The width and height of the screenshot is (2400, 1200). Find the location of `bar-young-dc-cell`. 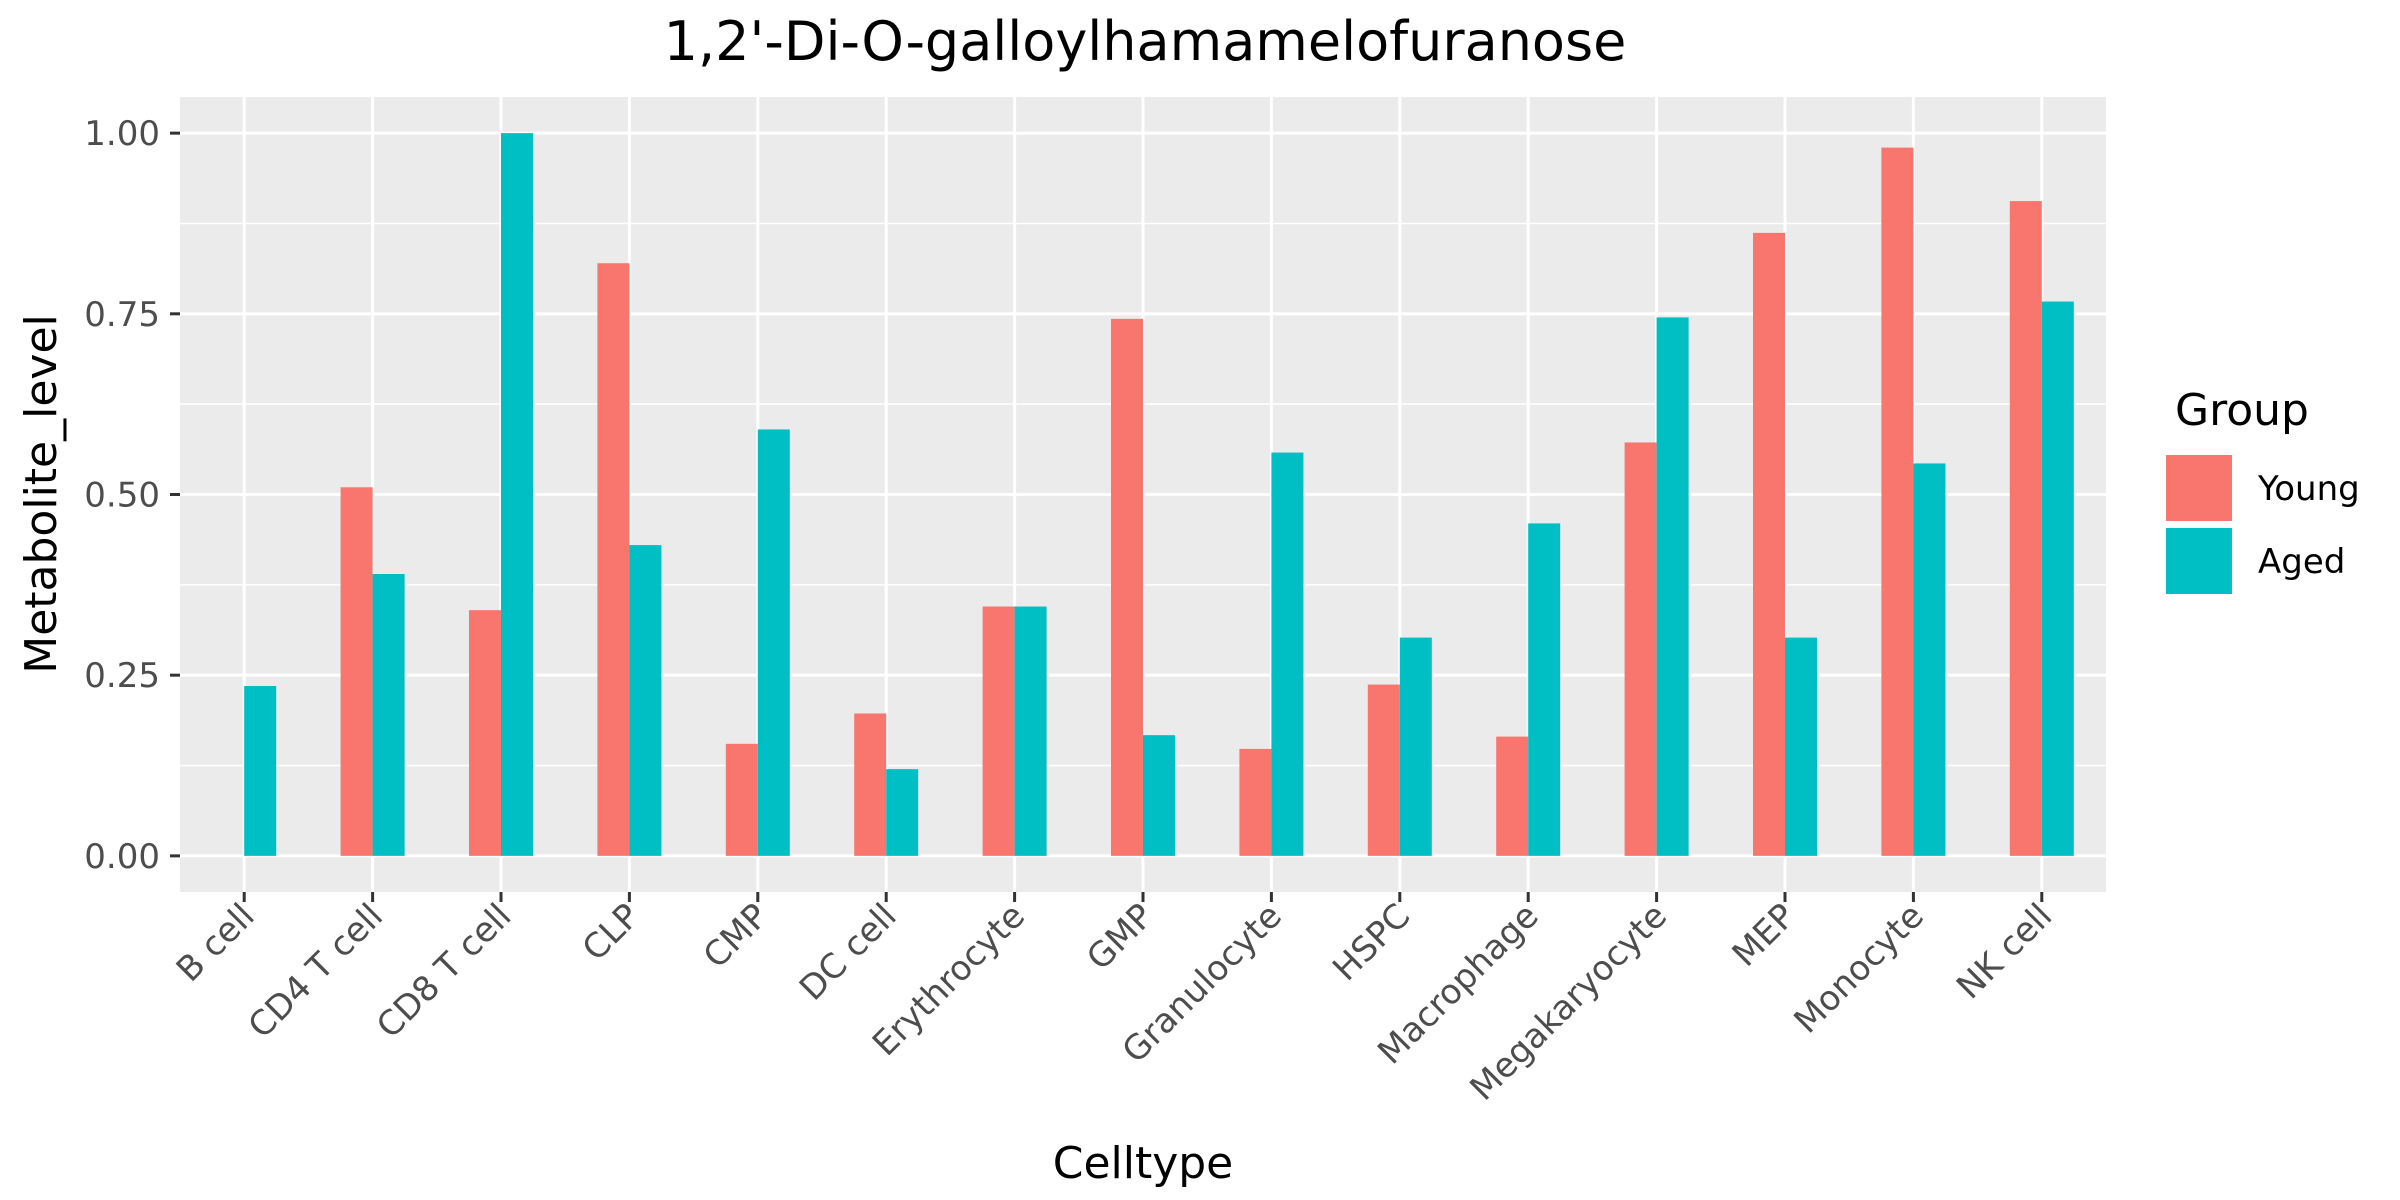

bar-young-dc-cell is located at coordinates (870, 784).